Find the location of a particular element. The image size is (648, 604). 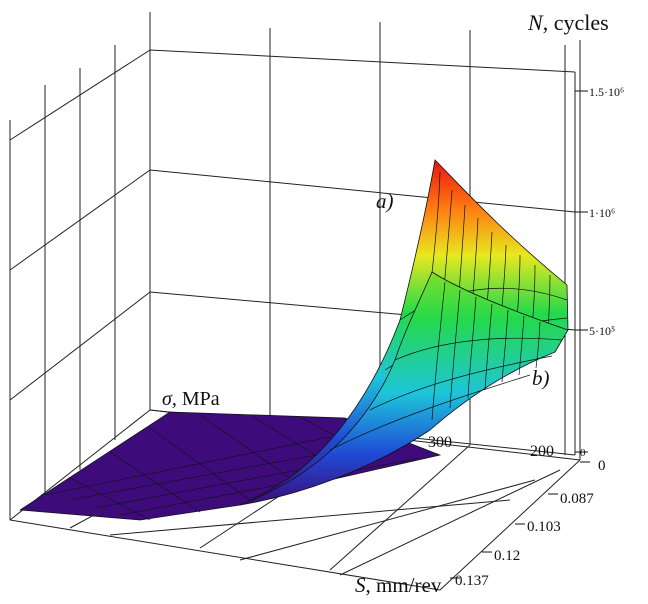

z-zero-tick-label: 0 is located at coordinates (583, 453).